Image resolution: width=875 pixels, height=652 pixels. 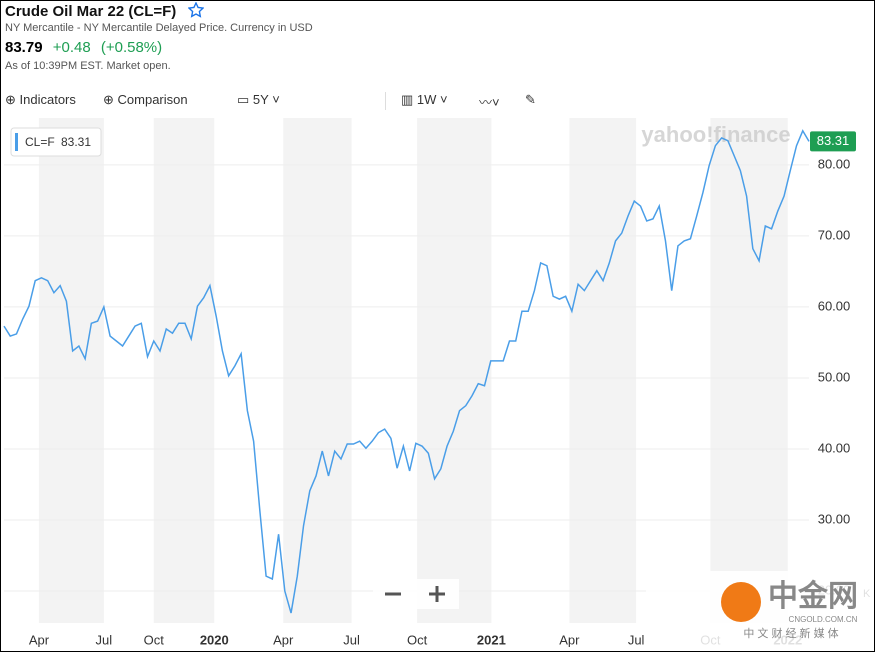 What do you see at coordinates (834, 163) in the screenshot?
I see `y-tick-label: 80.00` at bounding box center [834, 163].